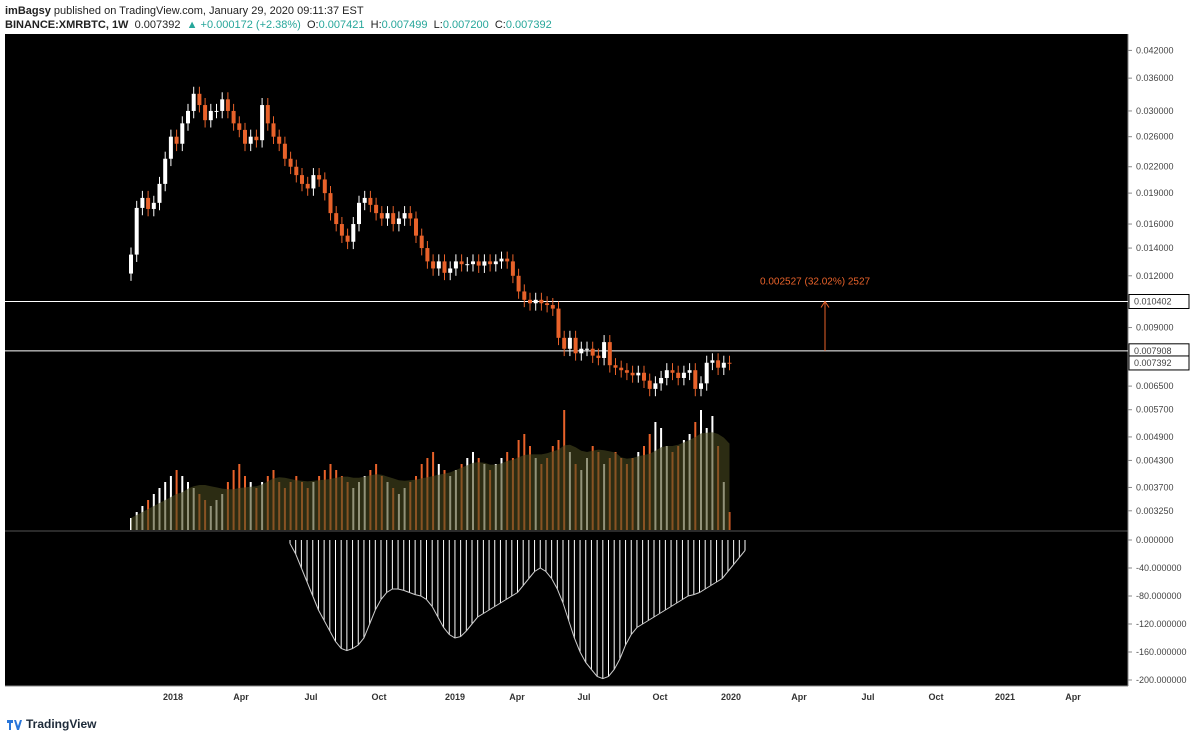 This screenshot has width=1200, height=738. What do you see at coordinates (28, 11) in the screenshot?
I see `author-name: imBagsy` at bounding box center [28, 11].